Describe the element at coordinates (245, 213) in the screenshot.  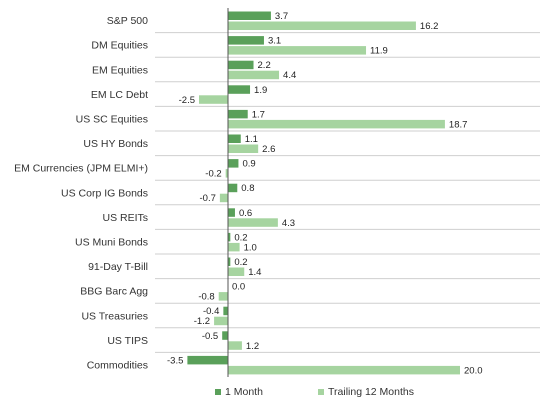
I see `value-label-1-month-us-reits: 0.6` at that location.